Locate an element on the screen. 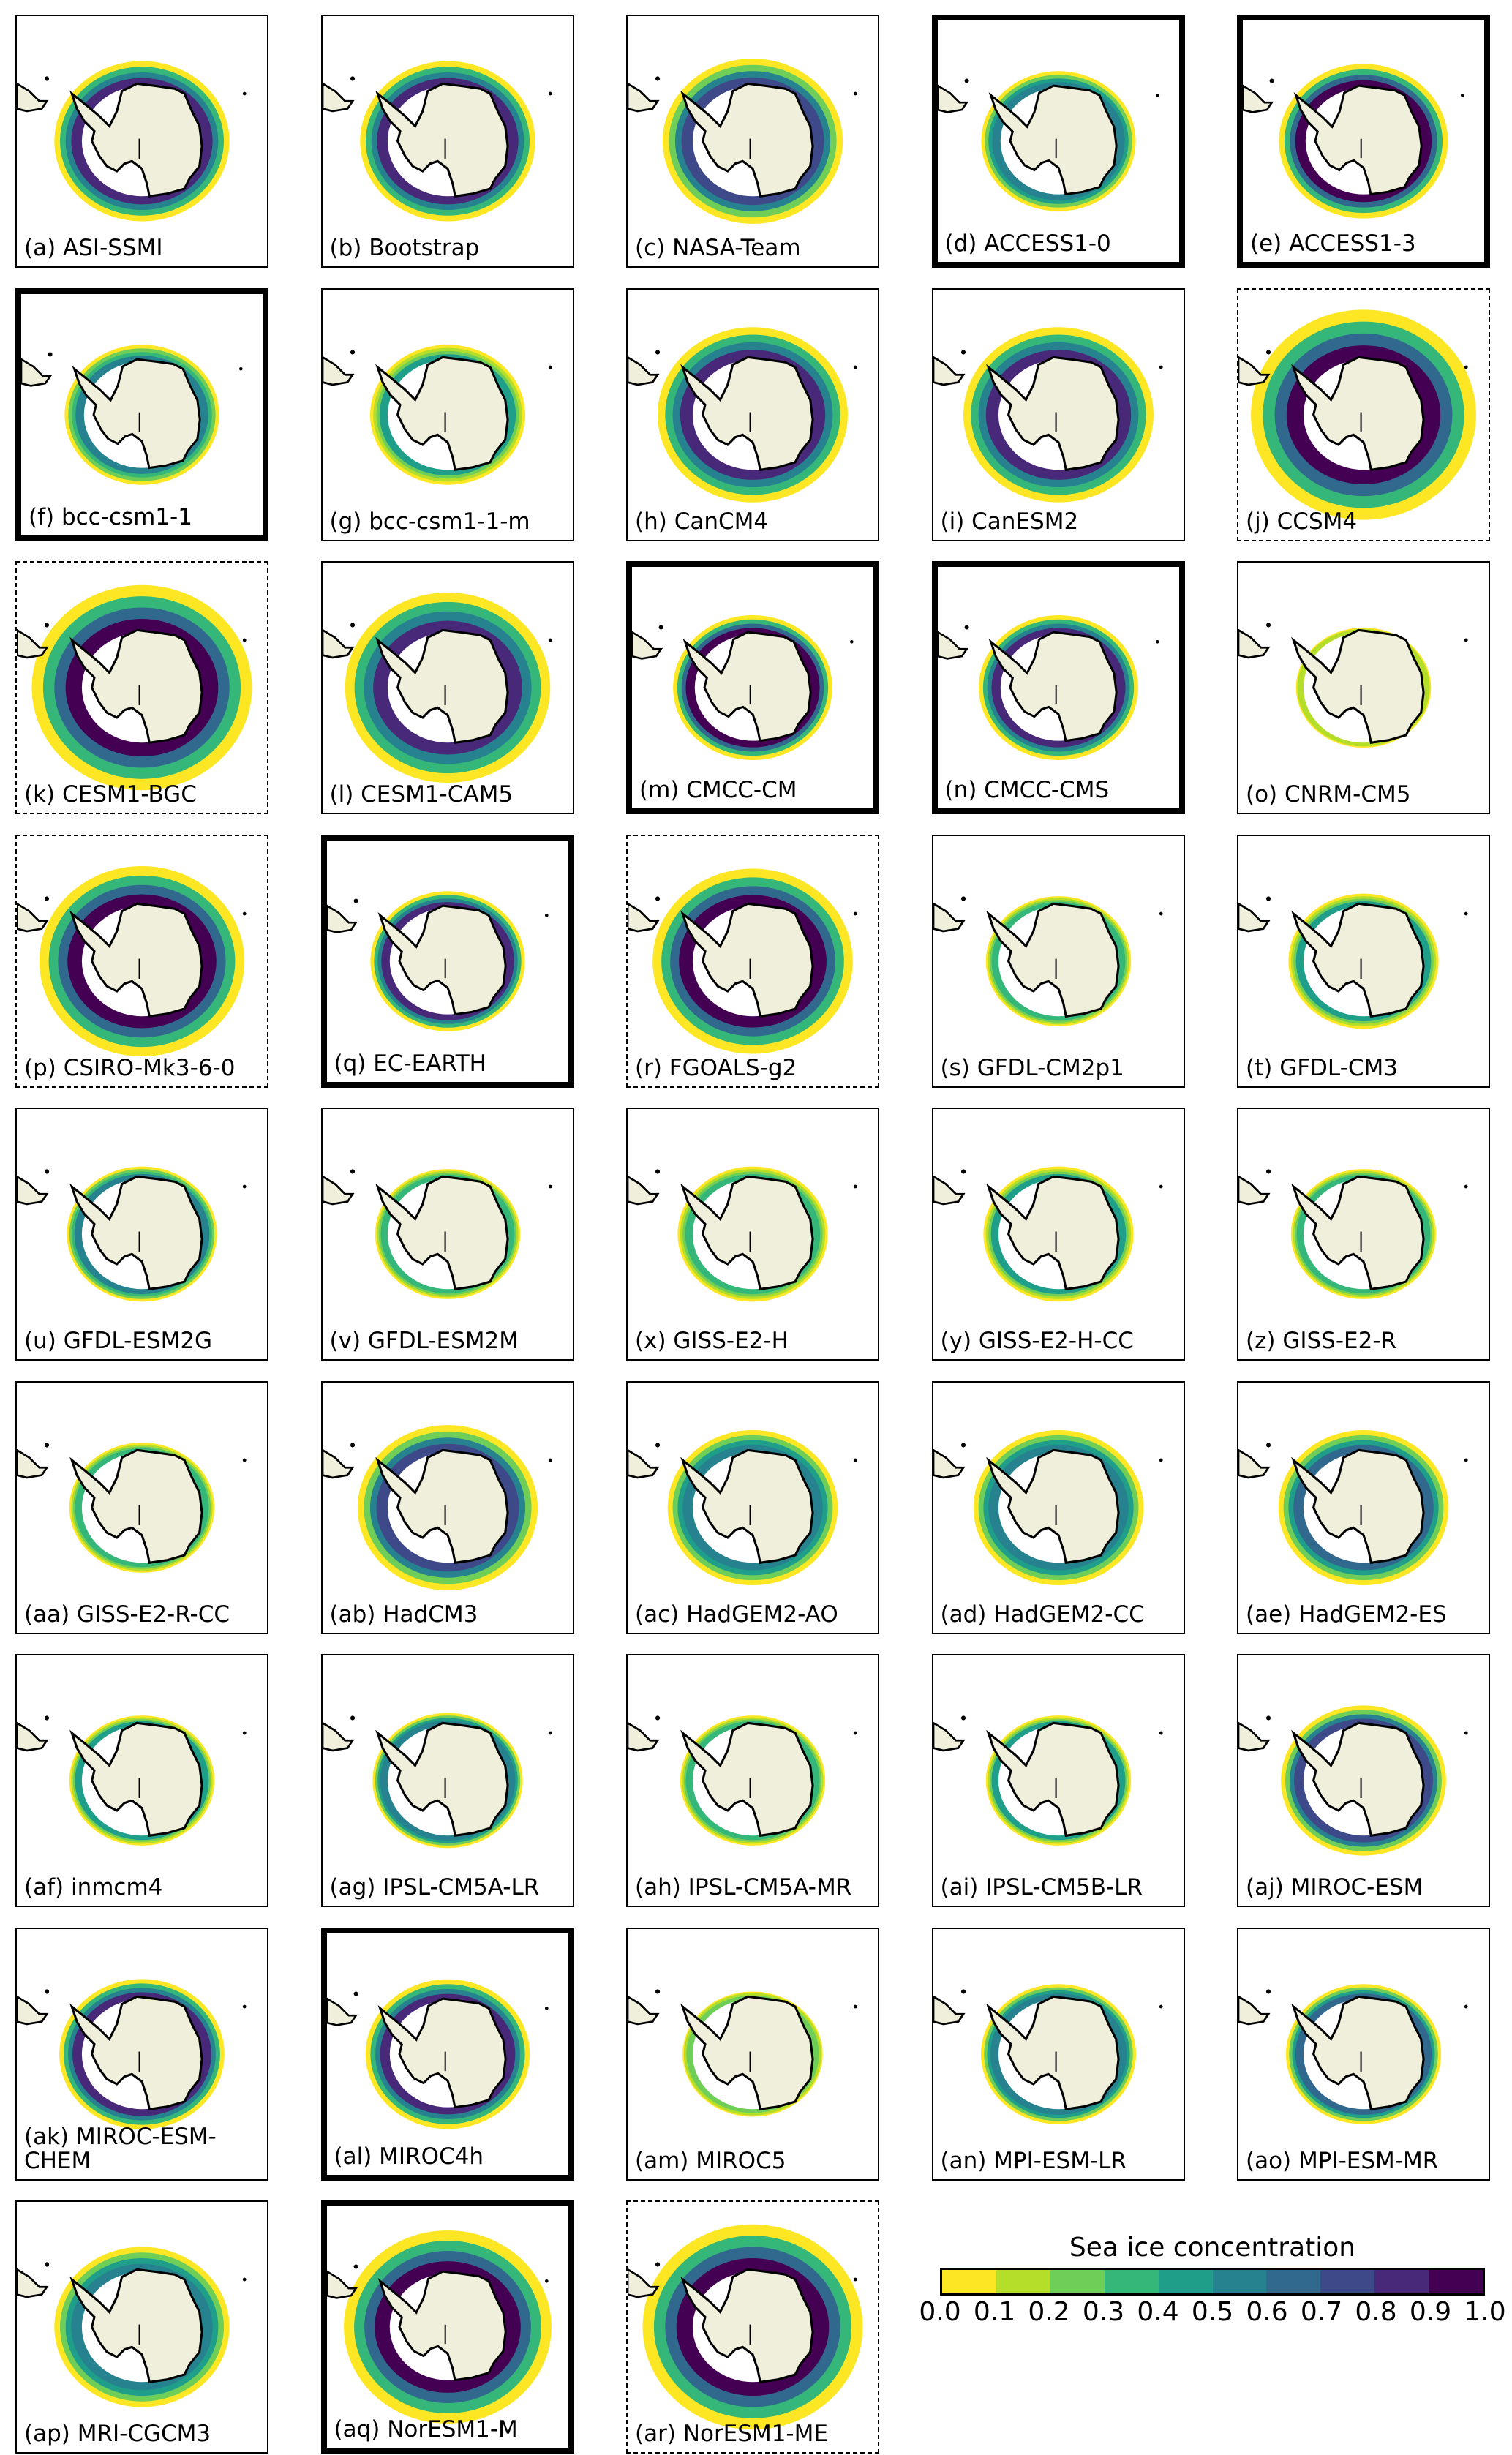 The image size is (1512, 2455). panel-label: (ak) MIROC-ESM-CHEM is located at coordinates (120, 2149).